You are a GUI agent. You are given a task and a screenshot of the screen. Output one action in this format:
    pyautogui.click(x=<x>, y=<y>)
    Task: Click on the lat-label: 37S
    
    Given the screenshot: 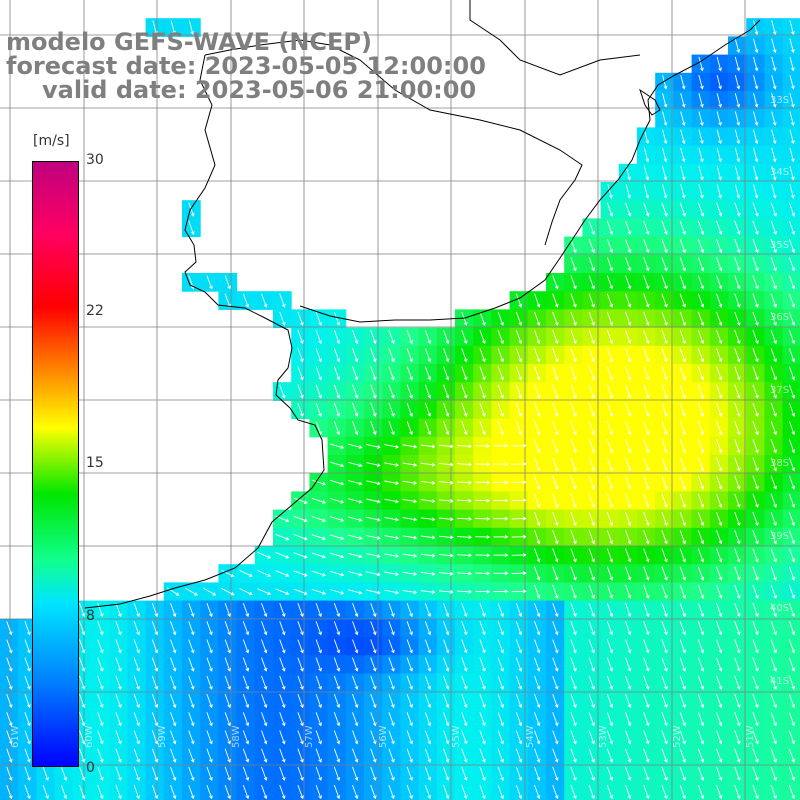 What is the action you would take?
    pyautogui.click(x=780, y=390)
    